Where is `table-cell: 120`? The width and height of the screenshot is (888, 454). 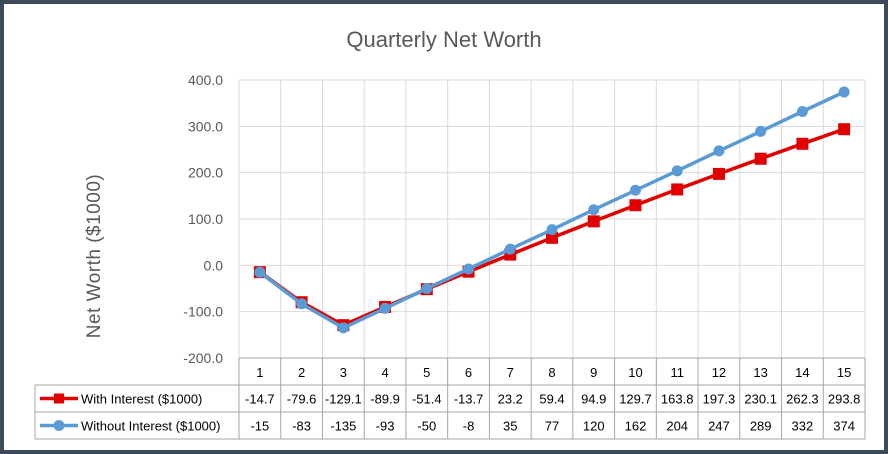 table-cell: 120 is located at coordinates (594, 426).